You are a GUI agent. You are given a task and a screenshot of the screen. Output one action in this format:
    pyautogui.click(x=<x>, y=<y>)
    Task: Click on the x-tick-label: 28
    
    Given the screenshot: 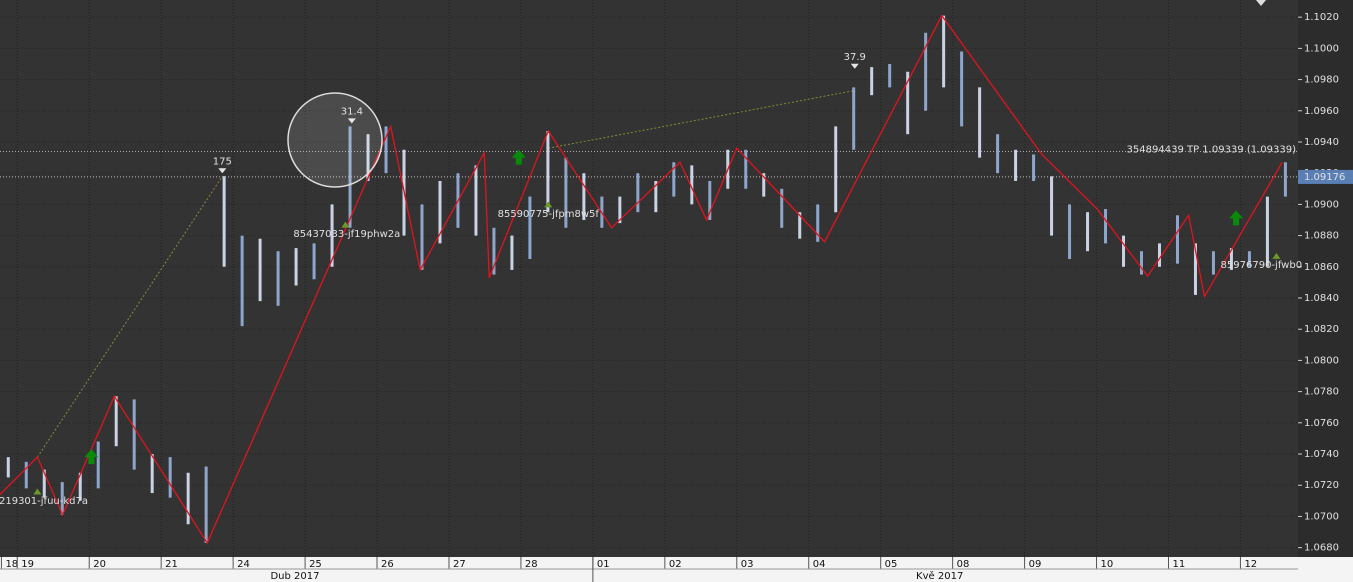 What is the action you would take?
    pyautogui.click(x=531, y=564)
    